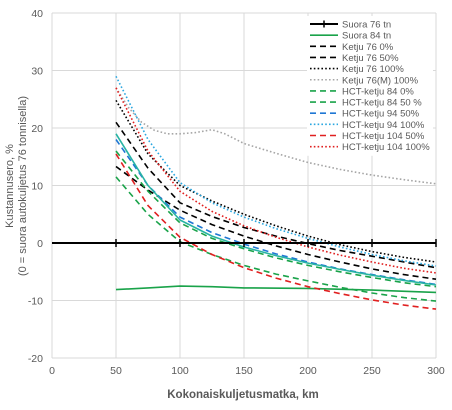 The image size is (452, 410). What do you see at coordinates (180, 371) in the screenshot?
I see `x-tick-label: 100` at bounding box center [180, 371].